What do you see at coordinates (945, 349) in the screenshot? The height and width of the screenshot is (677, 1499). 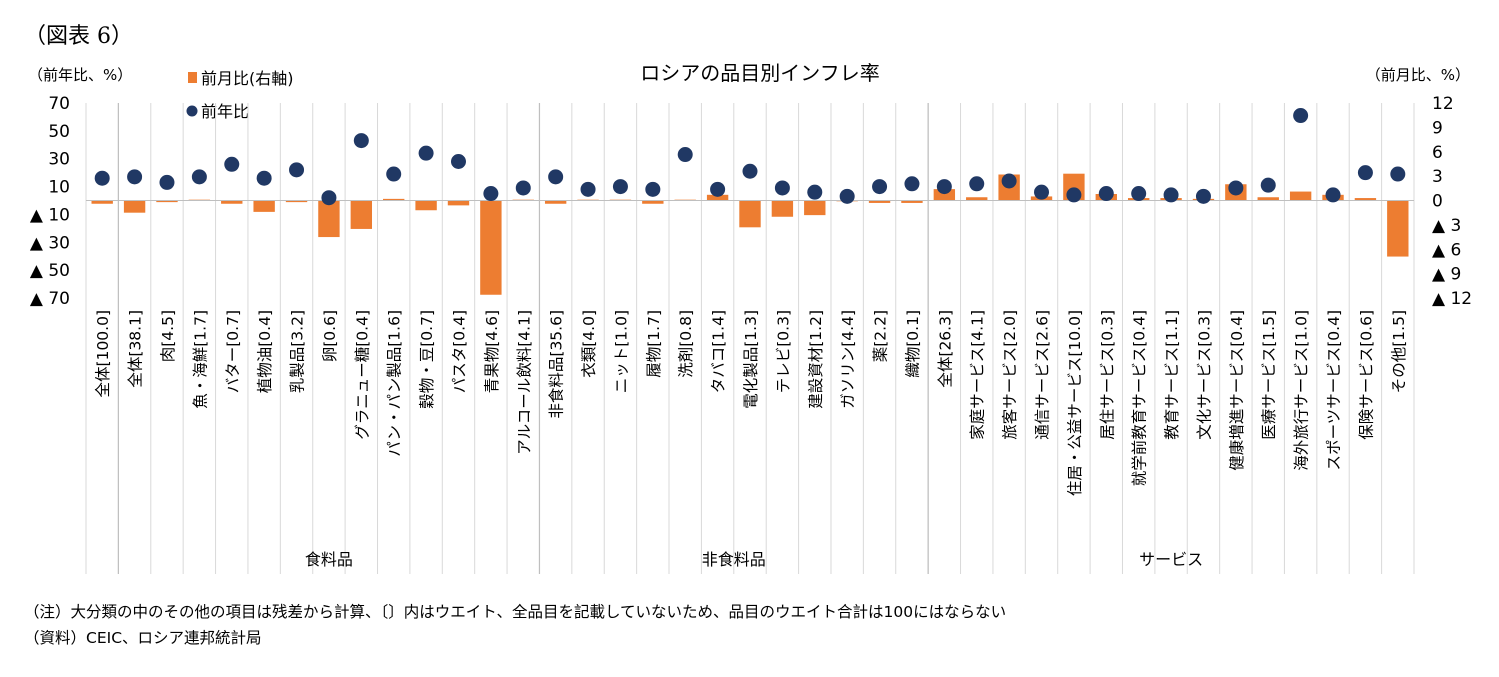 I see `category-label: 全体[26.3]` at bounding box center [945, 349].